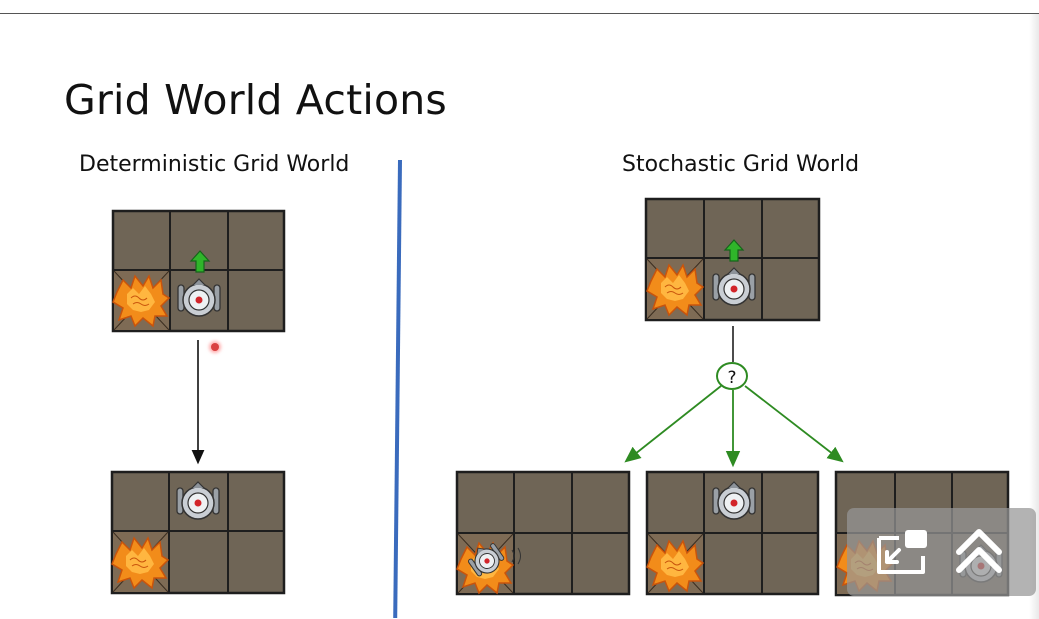 The width and height of the screenshot is (1039, 619). I want to click on top-rule, so click(519, 13).